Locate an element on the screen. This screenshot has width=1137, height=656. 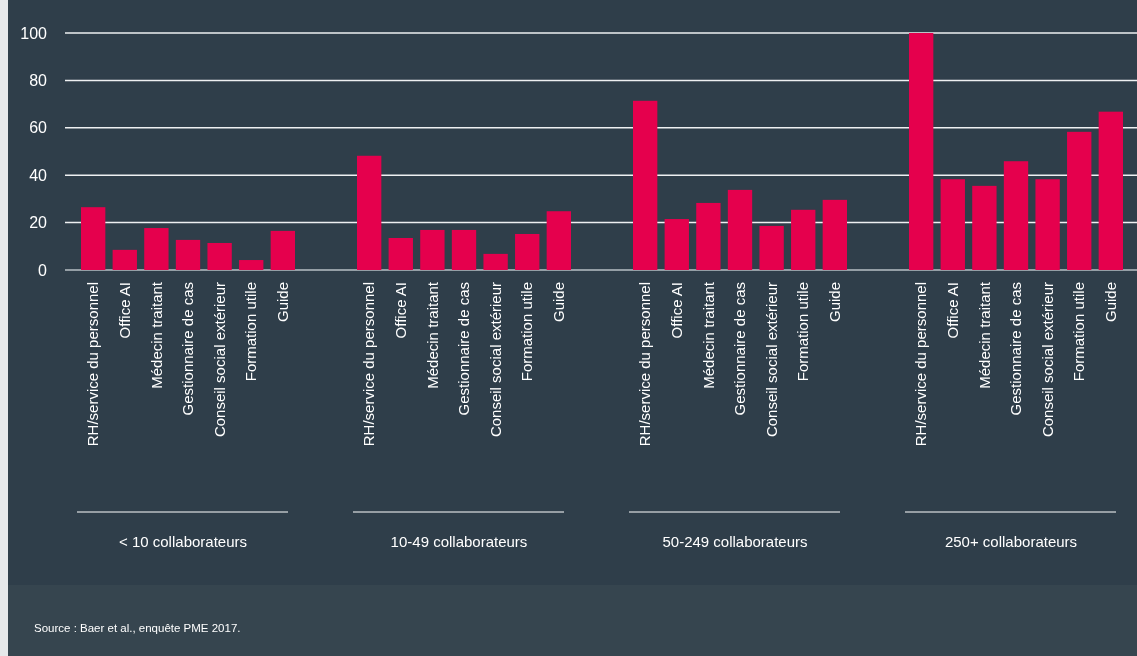
source-note: Source : Baer et al., enquête PME 2017. is located at coordinates (137, 628).